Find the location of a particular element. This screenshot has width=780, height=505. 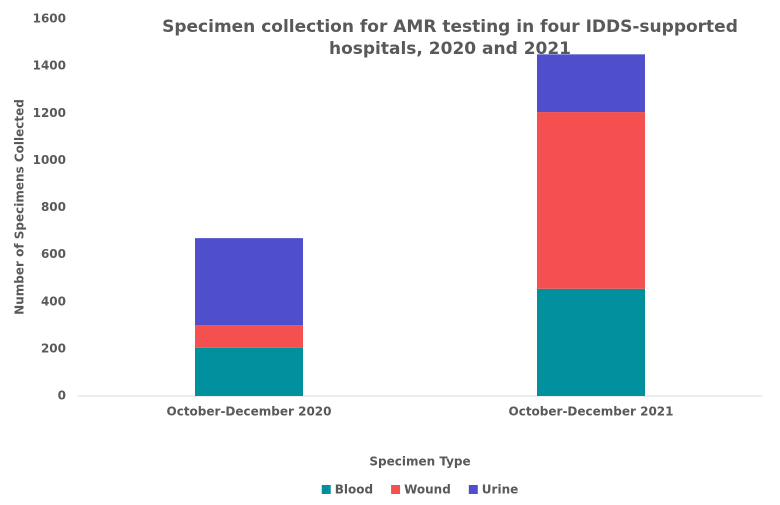

y-axis-title: Number of Specimens Collected is located at coordinates (20, 207).